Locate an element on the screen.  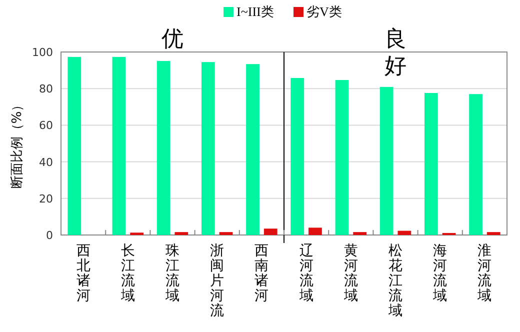
legend-label: I~III类 is located at coordinates (255, 11).